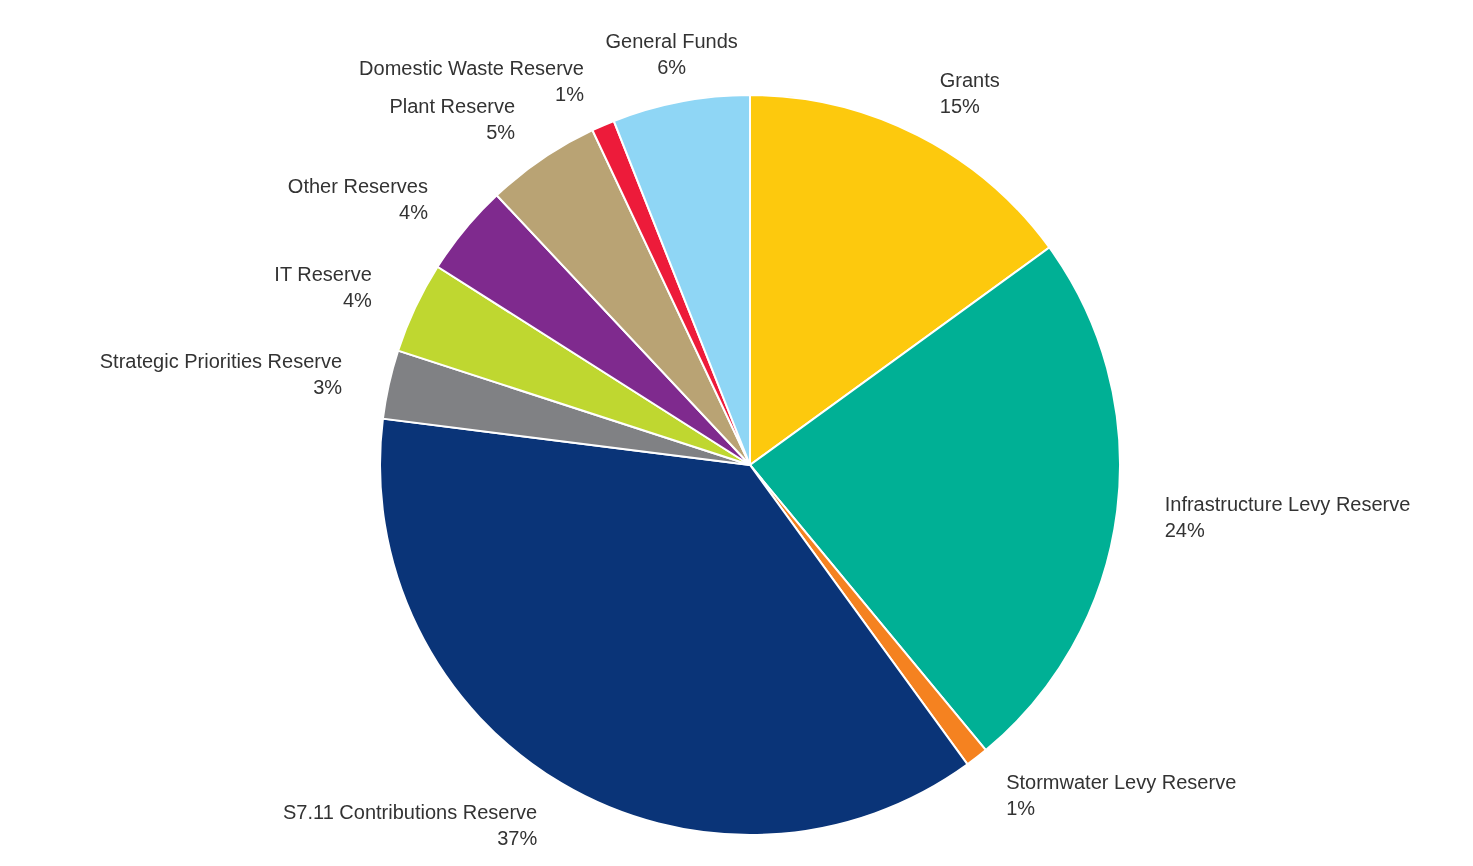  I want to click on slice-label: S7.11 Contributions Reserve, so click(410, 811).